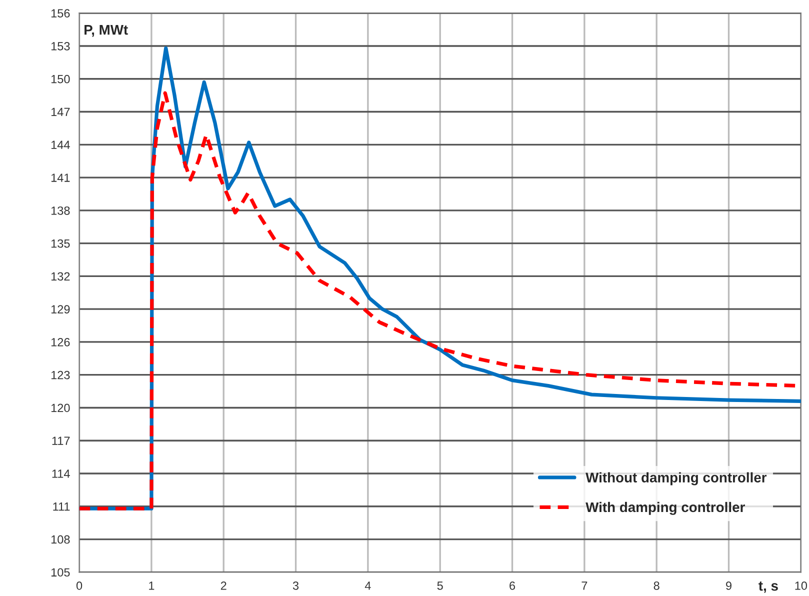  I want to click on legend-label: Without damping controller, so click(676, 479).